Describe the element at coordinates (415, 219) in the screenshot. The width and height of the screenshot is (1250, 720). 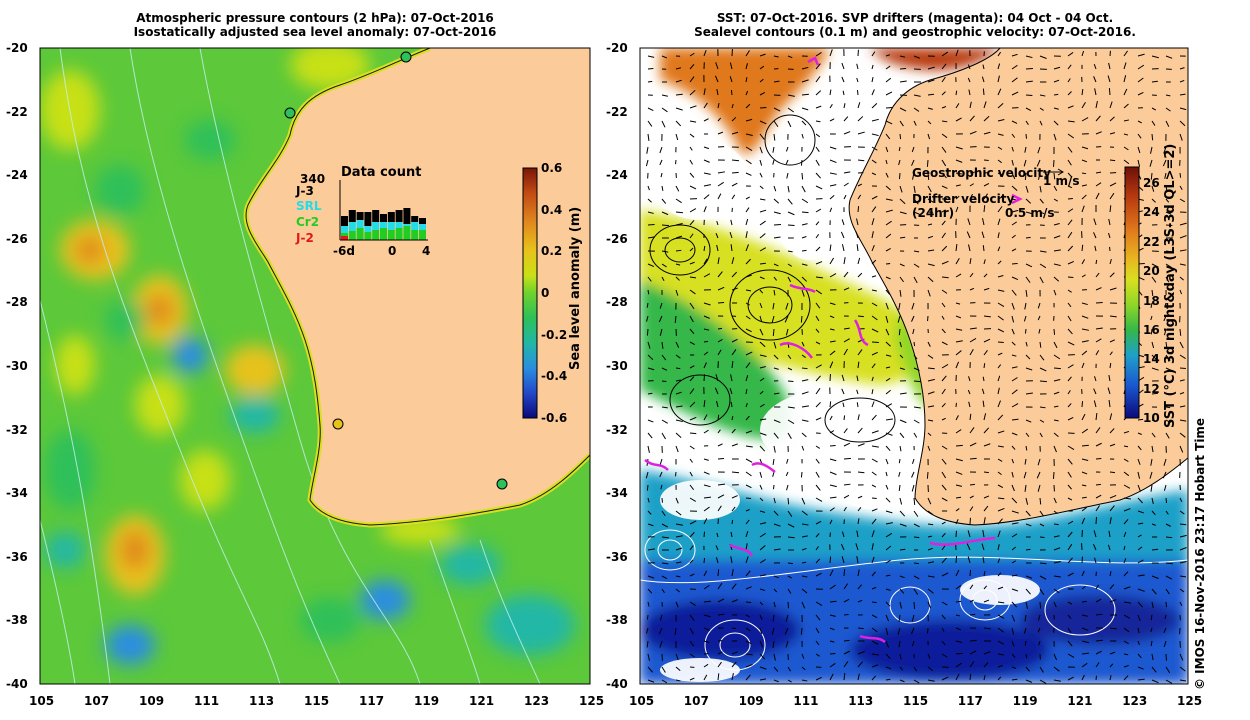
I see `data-count-bar` at that location.